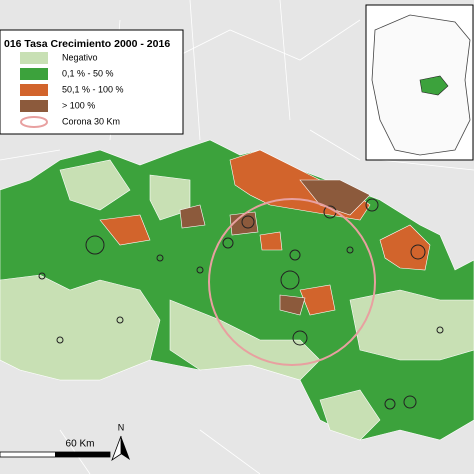 This screenshot has width=474, height=474. Describe the element at coordinates (120, 442) in the screenshot. I see `north-arrow: N` at that location.